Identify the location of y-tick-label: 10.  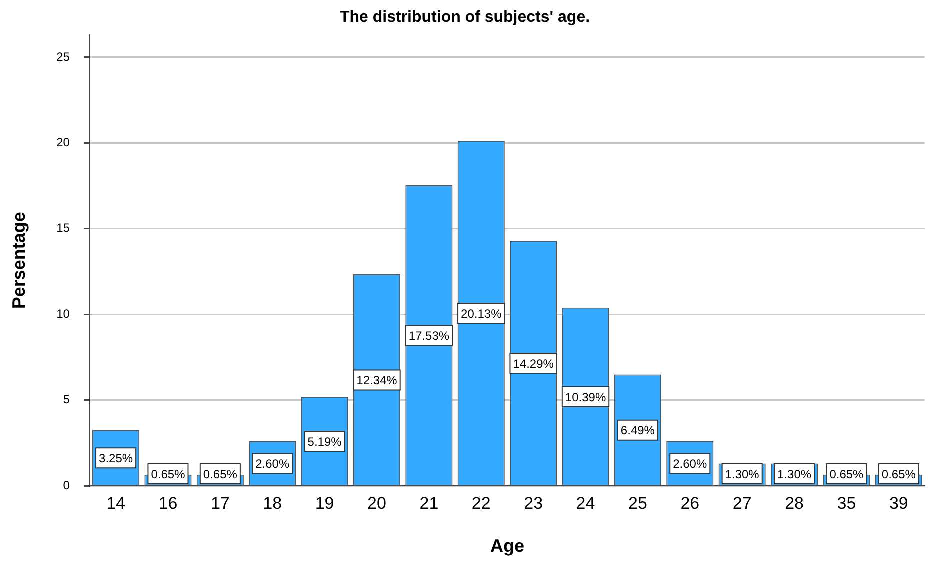
(63, 313).